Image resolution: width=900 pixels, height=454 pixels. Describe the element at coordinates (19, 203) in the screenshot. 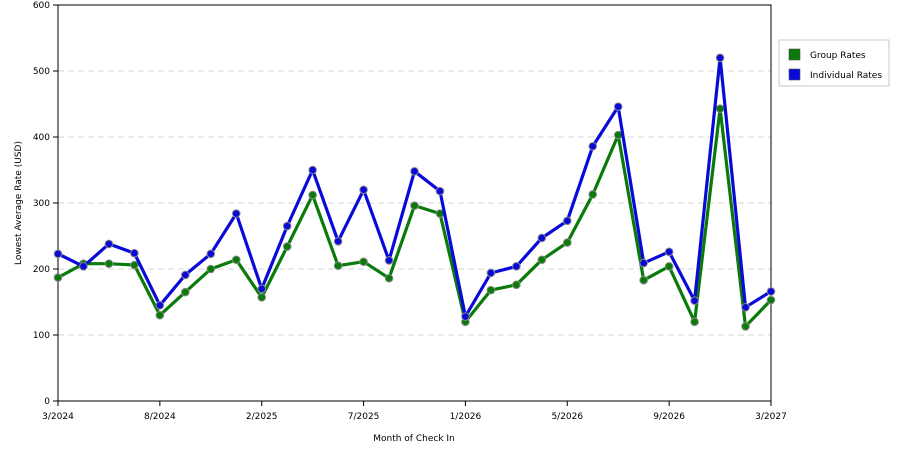

I see `y-axis-label: Lowest Average Rate (USD)` at that location.